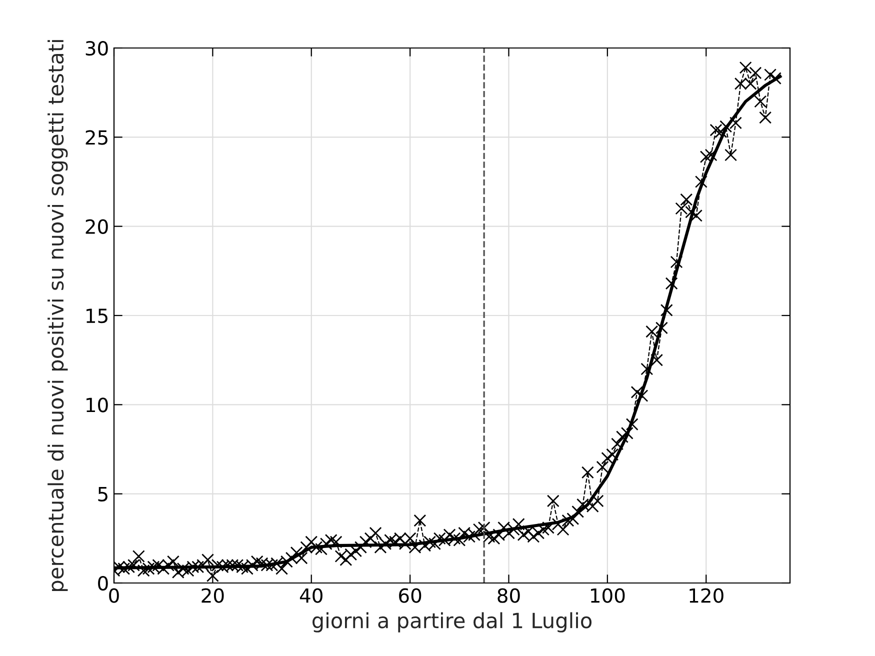 This screenshot has width=875, height=656. What do you see at coordinates (410, 595) in the screenshot?
I see `x-tick-label: 60` at bounding box center [410, 595].